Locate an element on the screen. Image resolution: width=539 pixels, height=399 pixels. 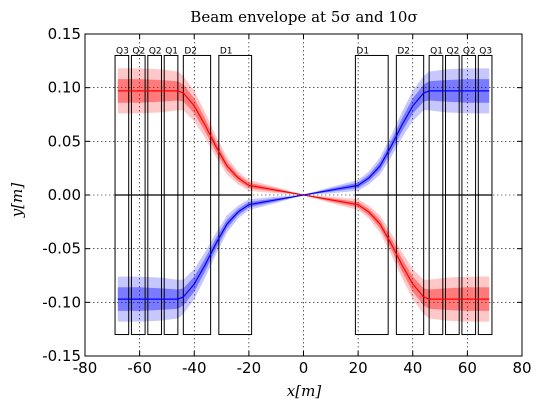
x-tick-label: -80 is located at coordinates (85, 368).